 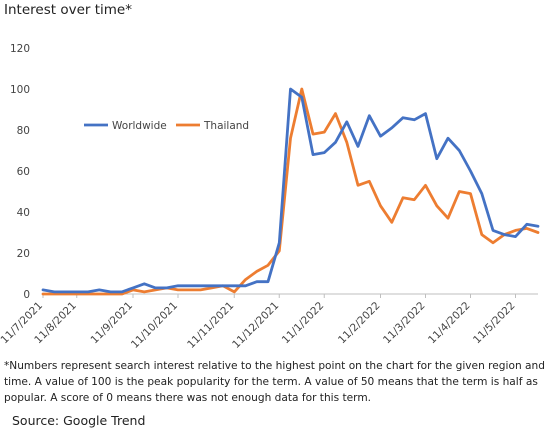 I want to click on y-axis: 0 20 40 60 80 100 120, so click(x=20, y=172).